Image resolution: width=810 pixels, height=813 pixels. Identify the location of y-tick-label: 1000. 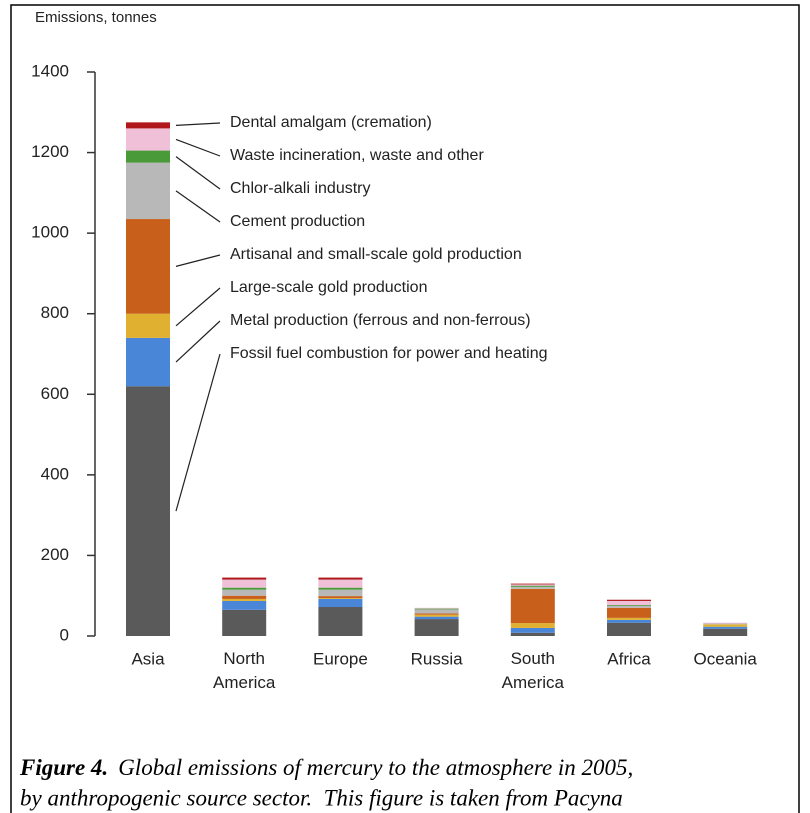
(50, 232).